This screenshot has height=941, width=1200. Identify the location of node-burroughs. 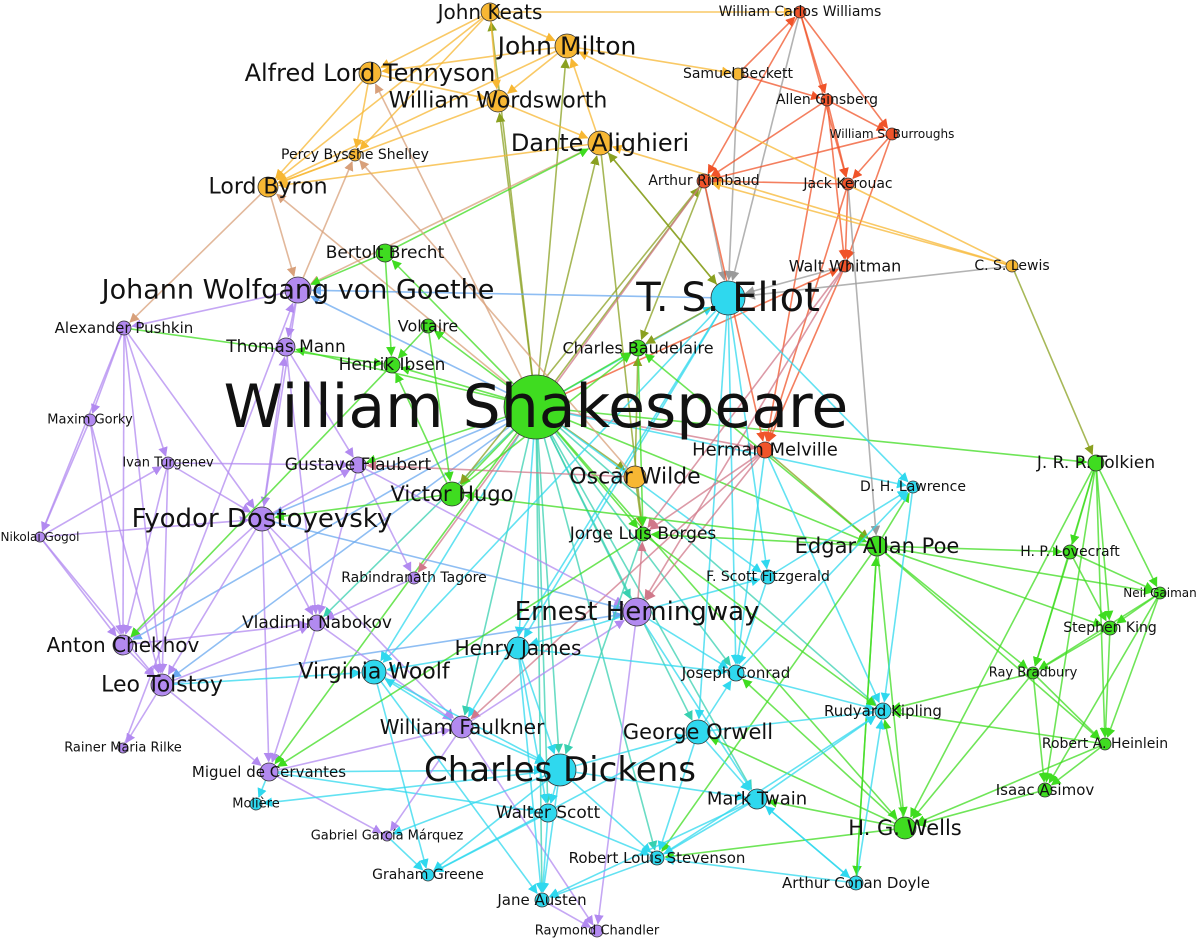
(892, 134).